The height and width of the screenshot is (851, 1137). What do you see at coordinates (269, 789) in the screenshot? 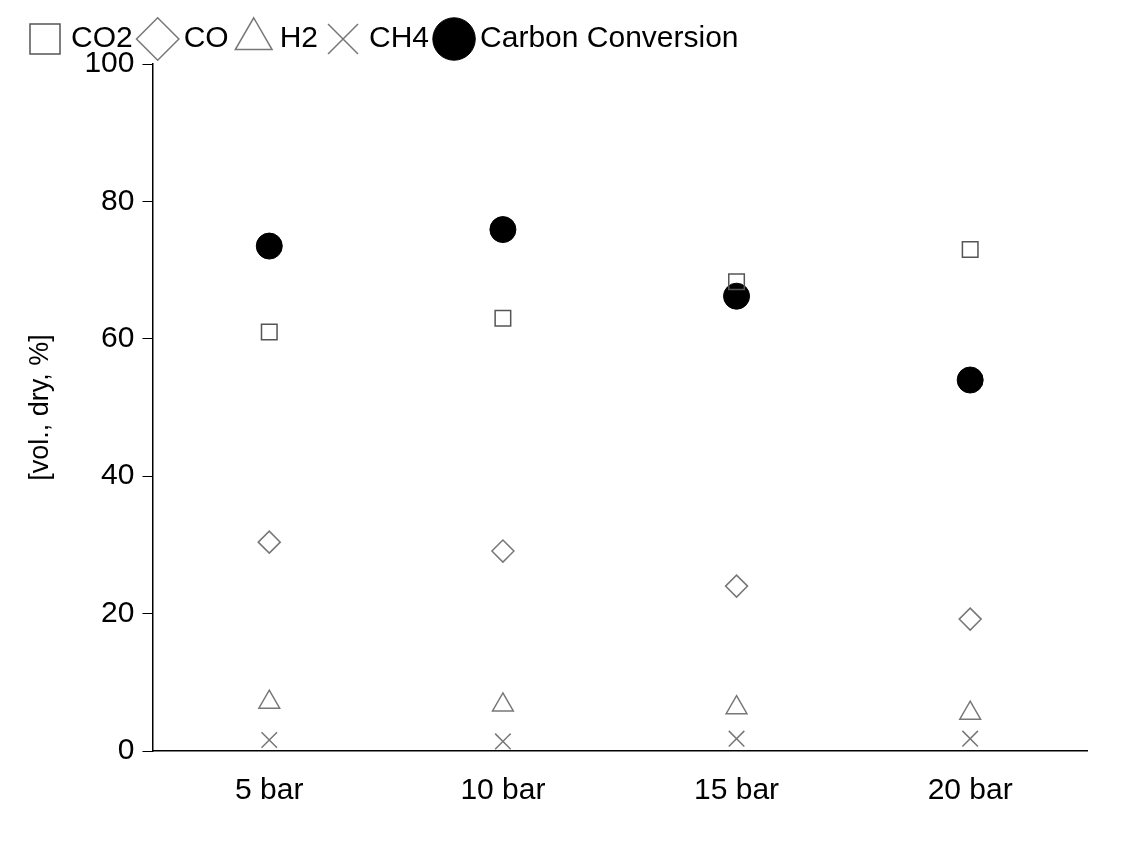
I see `x-tick-label: 5 bar` at bounding box center [269, 789].